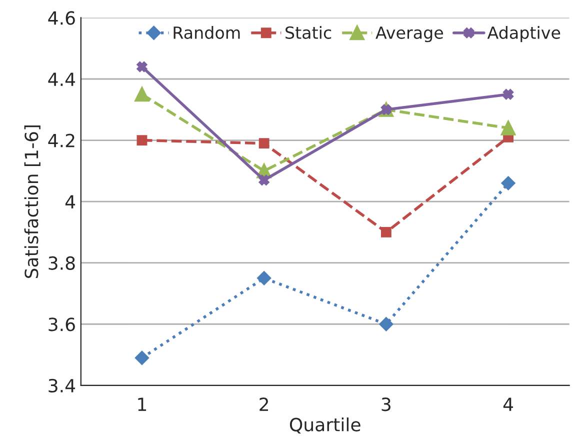  Describe the element at coordinates (142, 404) in the screenshot. I see `x-tick-label: 1` at that location.